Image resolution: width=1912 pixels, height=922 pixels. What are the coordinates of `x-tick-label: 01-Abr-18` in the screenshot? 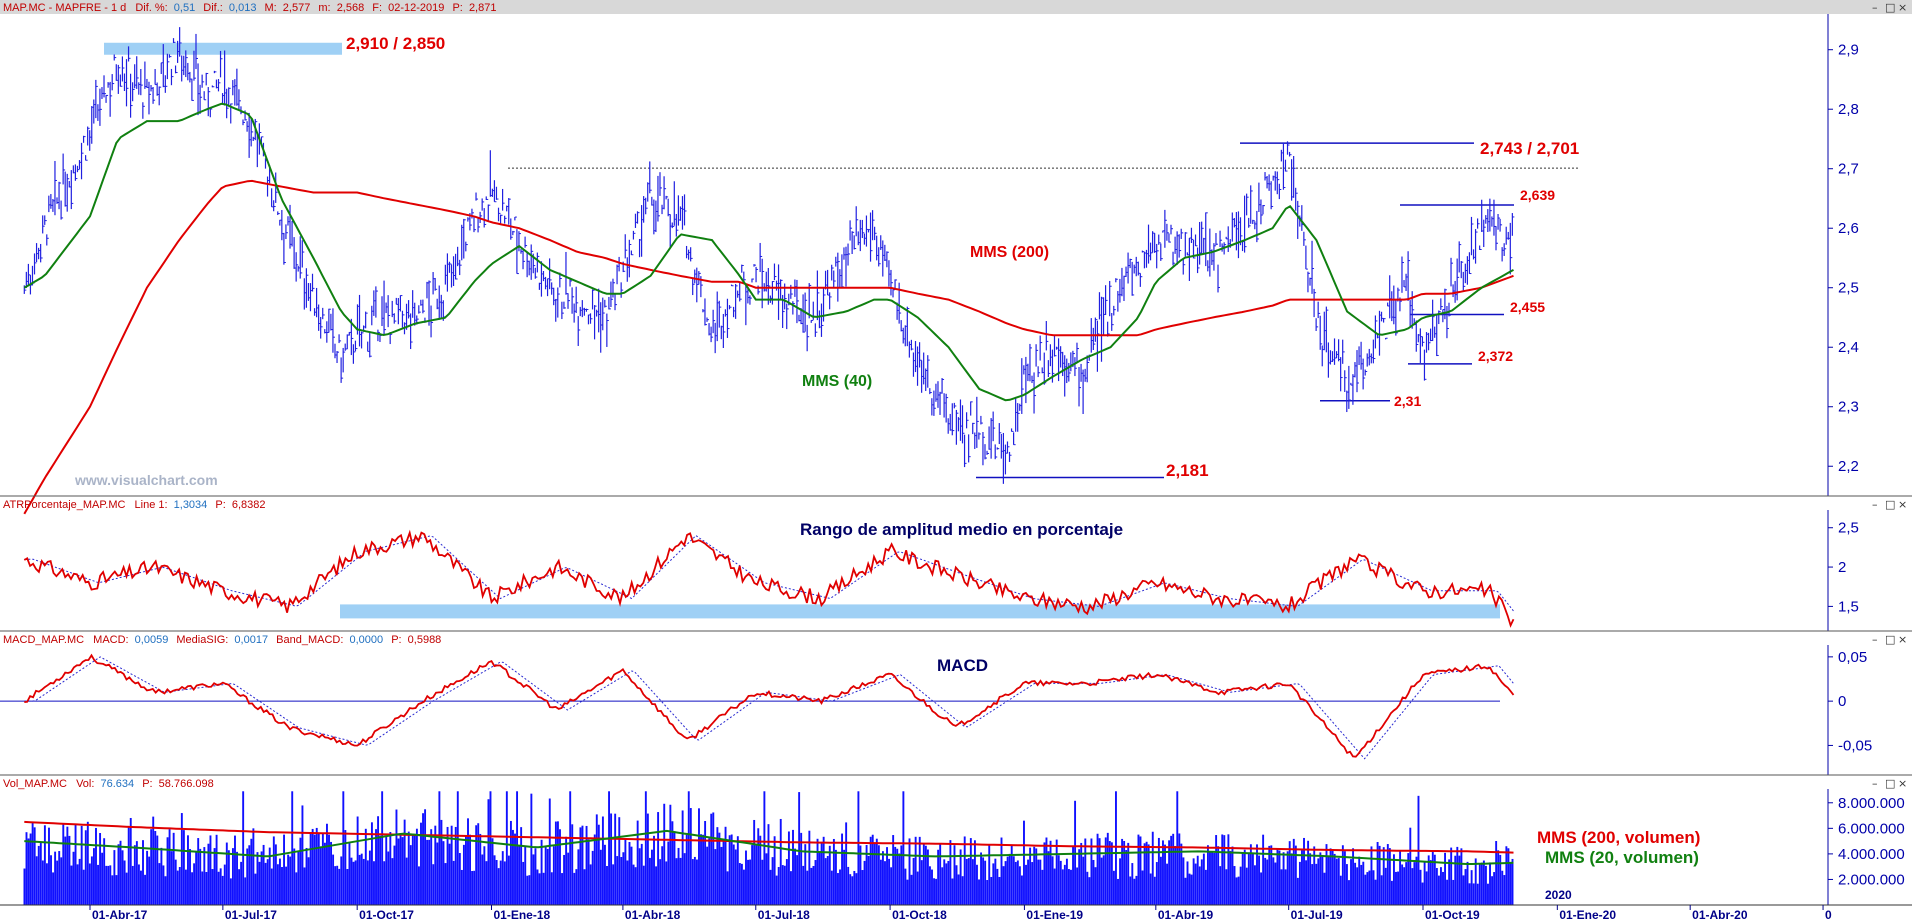 It's located at (653, 915).